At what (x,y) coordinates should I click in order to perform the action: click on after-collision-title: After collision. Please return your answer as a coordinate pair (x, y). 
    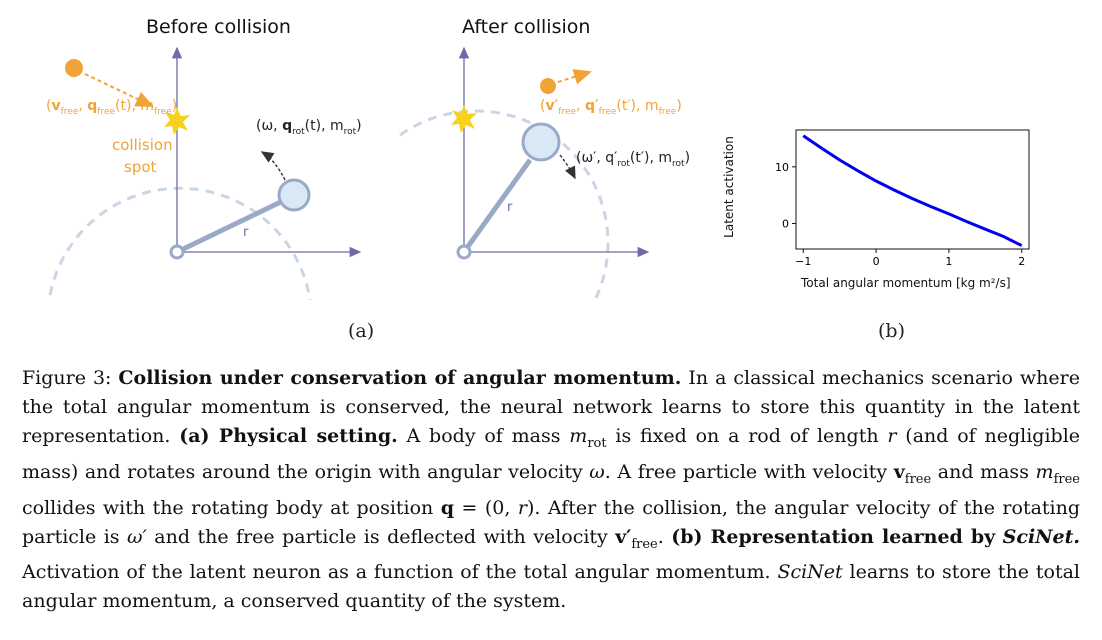
    Looking at the image, I should click on (526, 27).